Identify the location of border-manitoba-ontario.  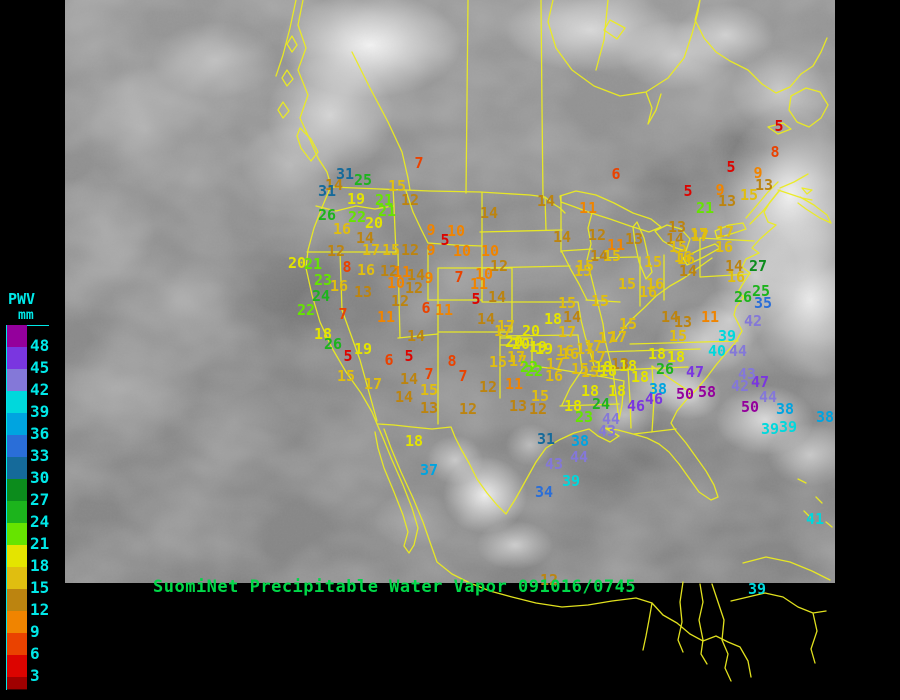
(602, 35).